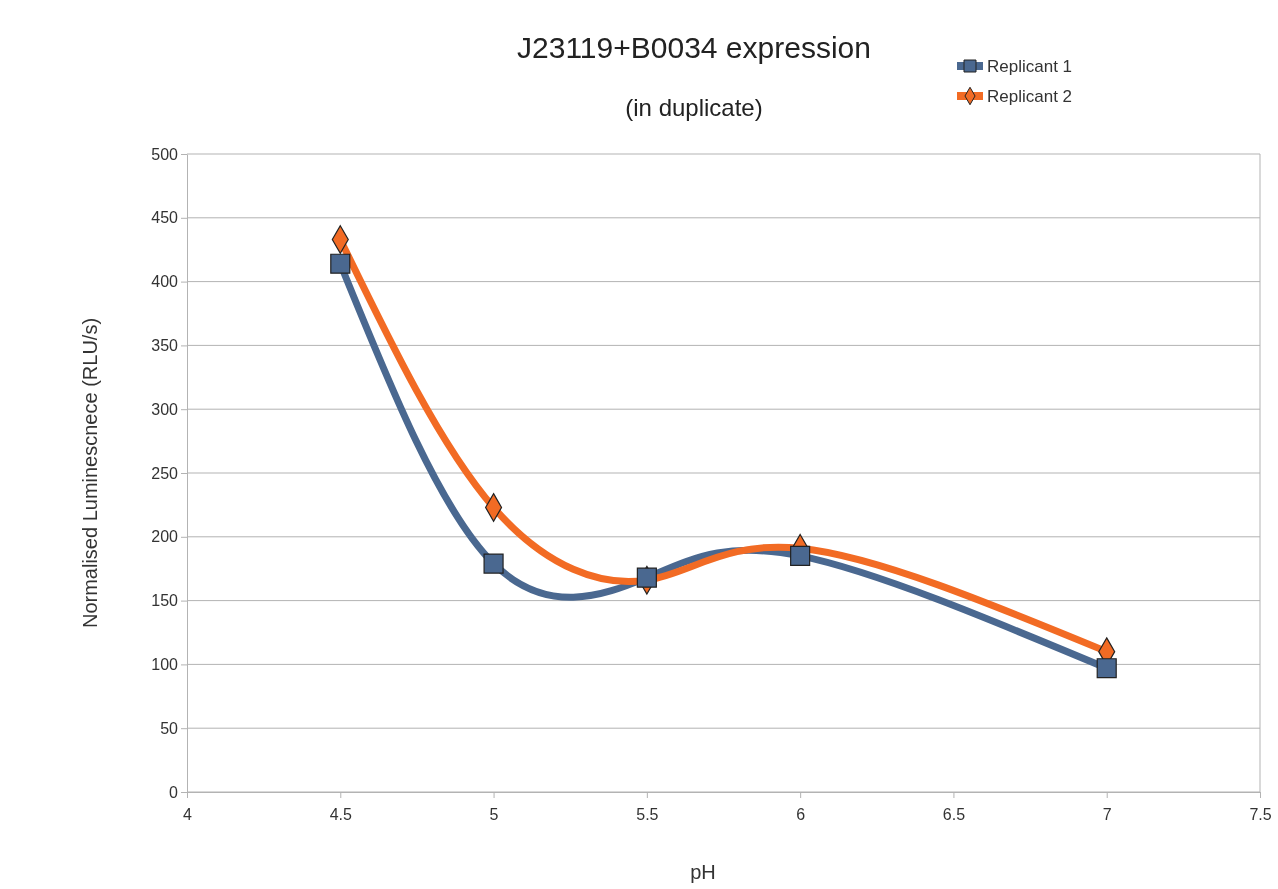  What do you see at coordinates (1030, 66) in the screenshot?
I see `legend-label: Replicant 1` at bounding box center [1030, 66].